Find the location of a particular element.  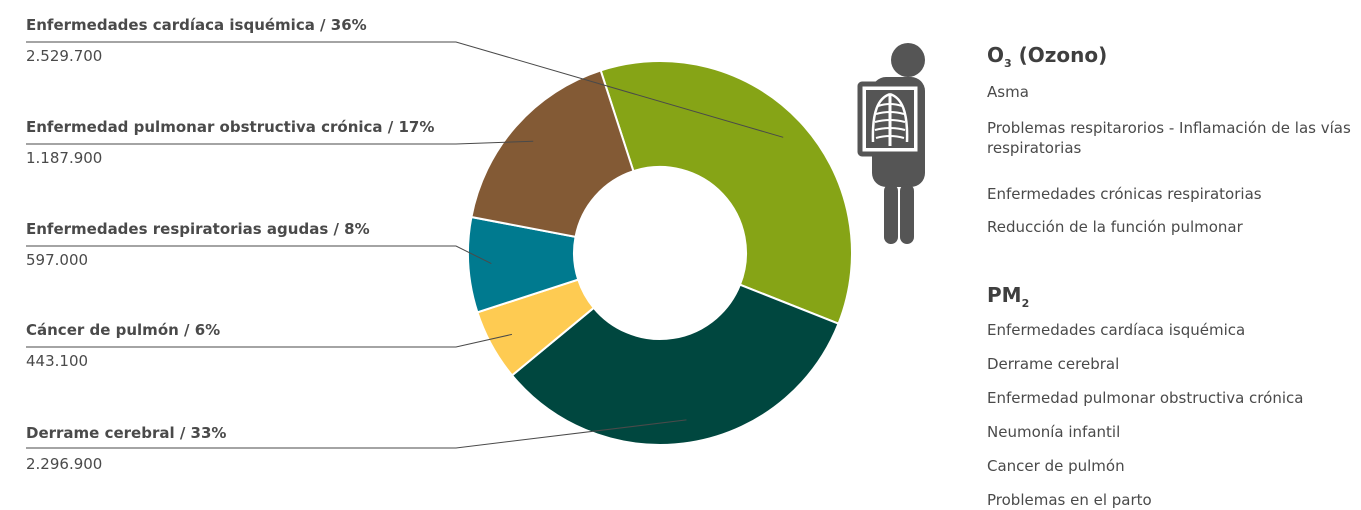

ozone-item: Enfermedades crónicas respiratorias is located at coordinates (1124, 194).